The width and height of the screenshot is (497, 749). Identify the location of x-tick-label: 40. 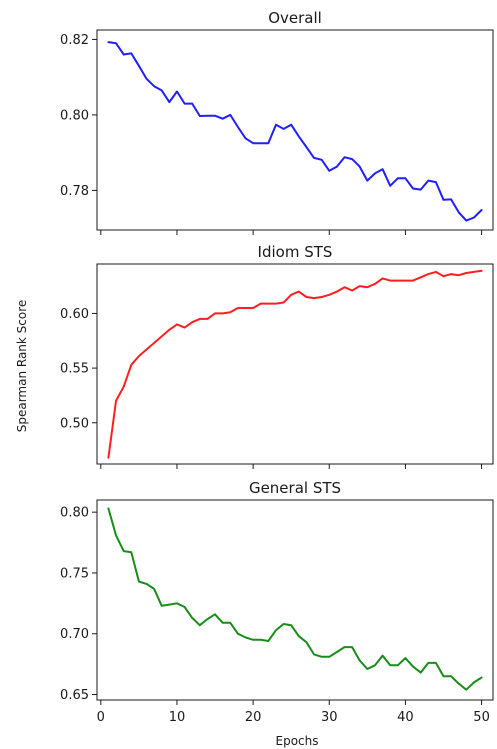
(405, 717).